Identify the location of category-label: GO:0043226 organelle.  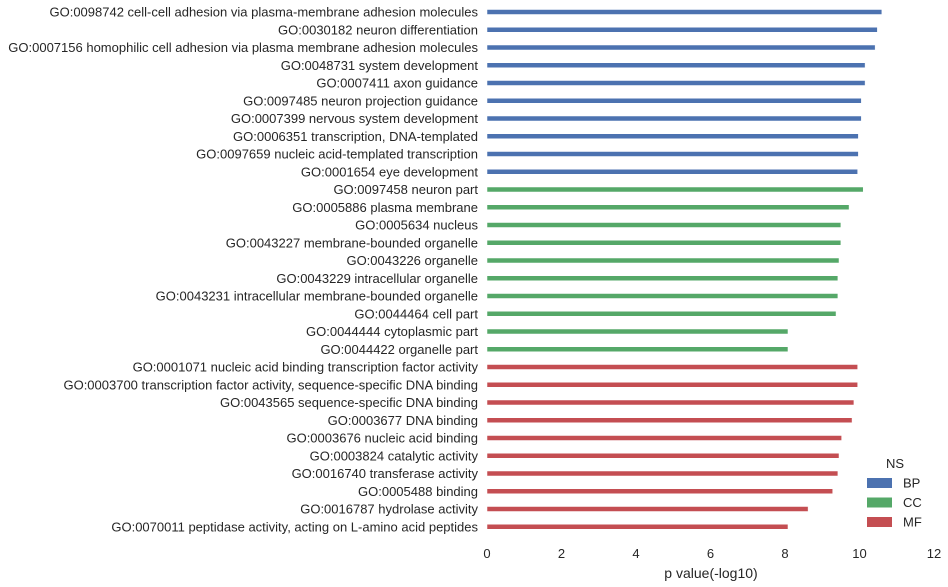
(412, 260).